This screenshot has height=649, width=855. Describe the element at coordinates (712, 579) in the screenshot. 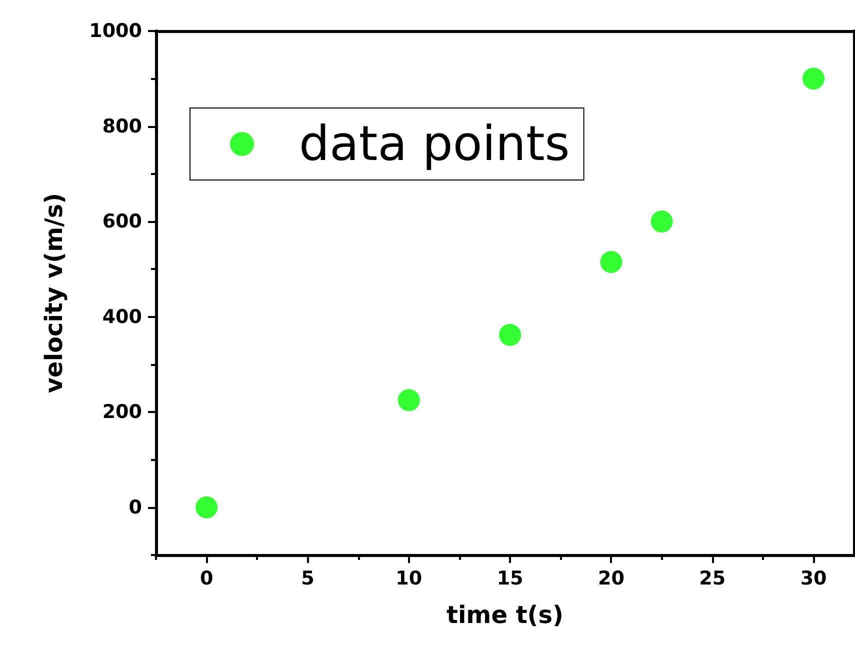

I see `x-tick-label: 25` at that location.